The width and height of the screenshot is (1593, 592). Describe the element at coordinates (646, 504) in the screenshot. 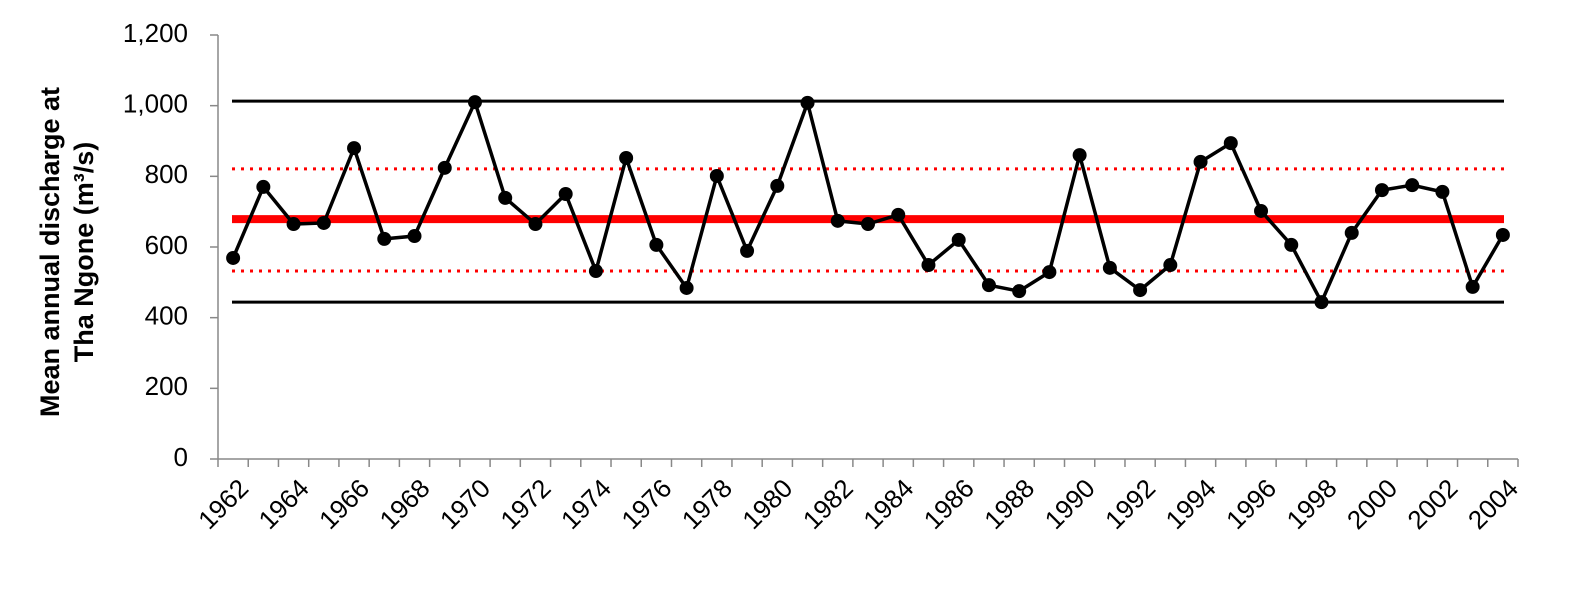

I see `x-tick-label: 1976` at that location.